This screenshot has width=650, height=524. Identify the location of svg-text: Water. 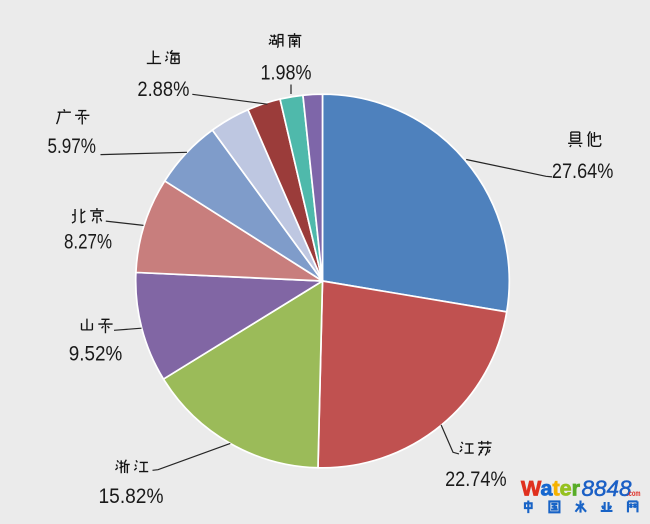
(551, 489).